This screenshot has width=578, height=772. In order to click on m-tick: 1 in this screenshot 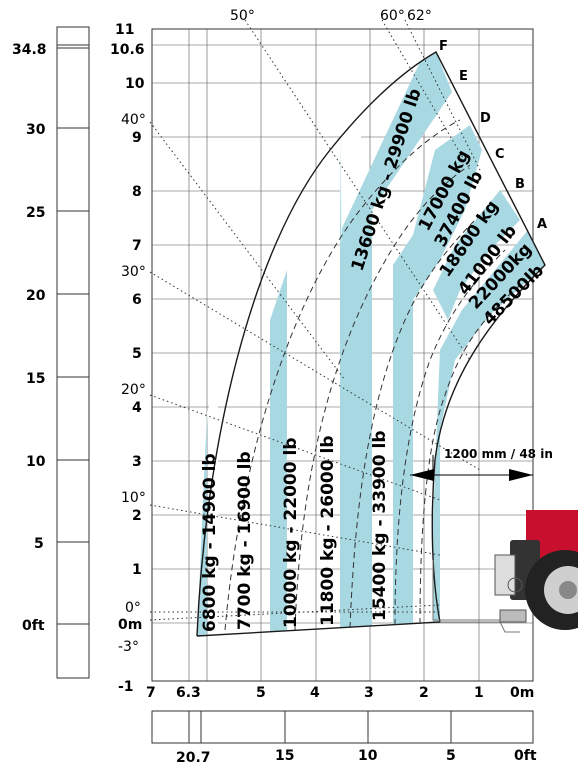, I will do `click(137, 570)`.